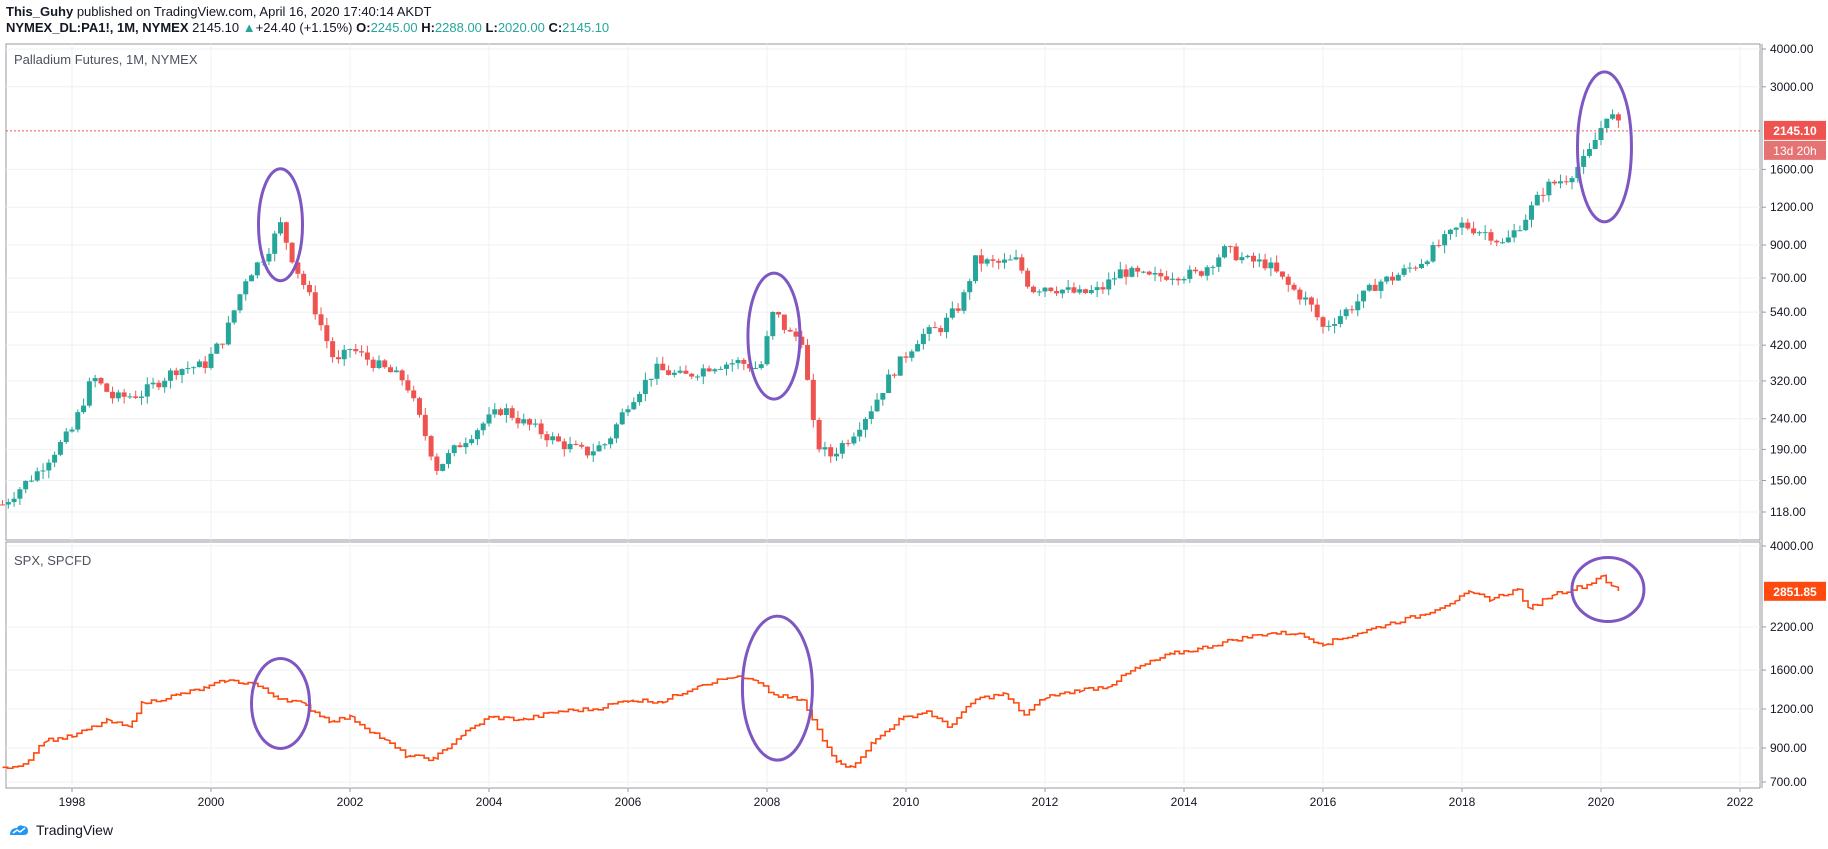 This screenshot has height=849, width=1828. What do you see at coordinates (350, 802) in the screenshot?
I see `x-tick-label: 2002` at bounding box center [350, 802].